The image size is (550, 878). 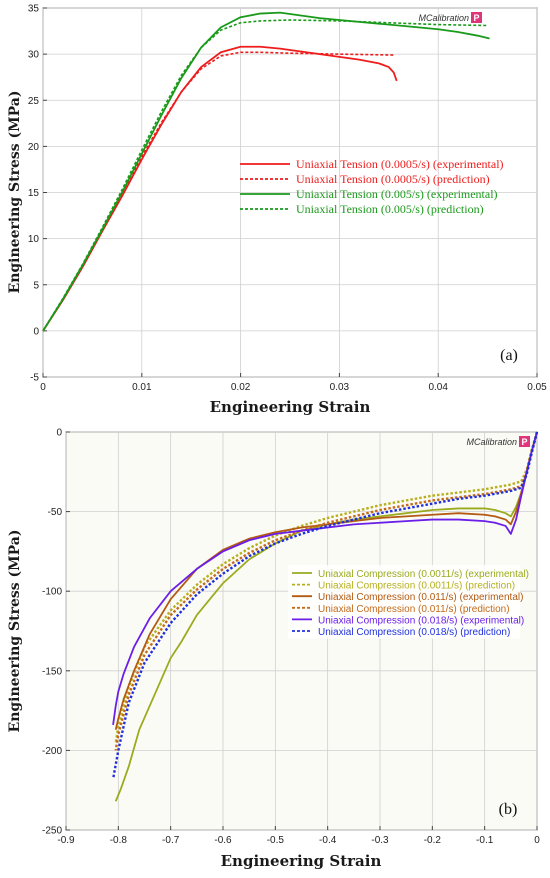 What do you see at coordinates (55, 512) in the screenshot?
I see `y-tick-label: -50` at bounding box center [55, 512].